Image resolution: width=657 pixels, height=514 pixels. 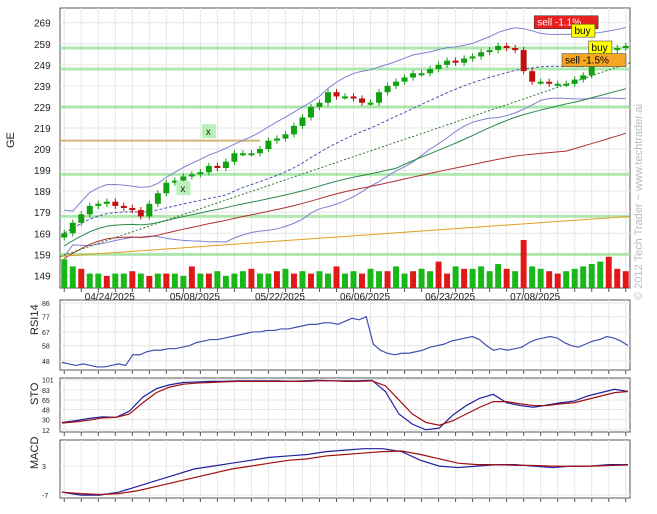 I want to click on y-tick-label: 249, so click(x=42, y=66).